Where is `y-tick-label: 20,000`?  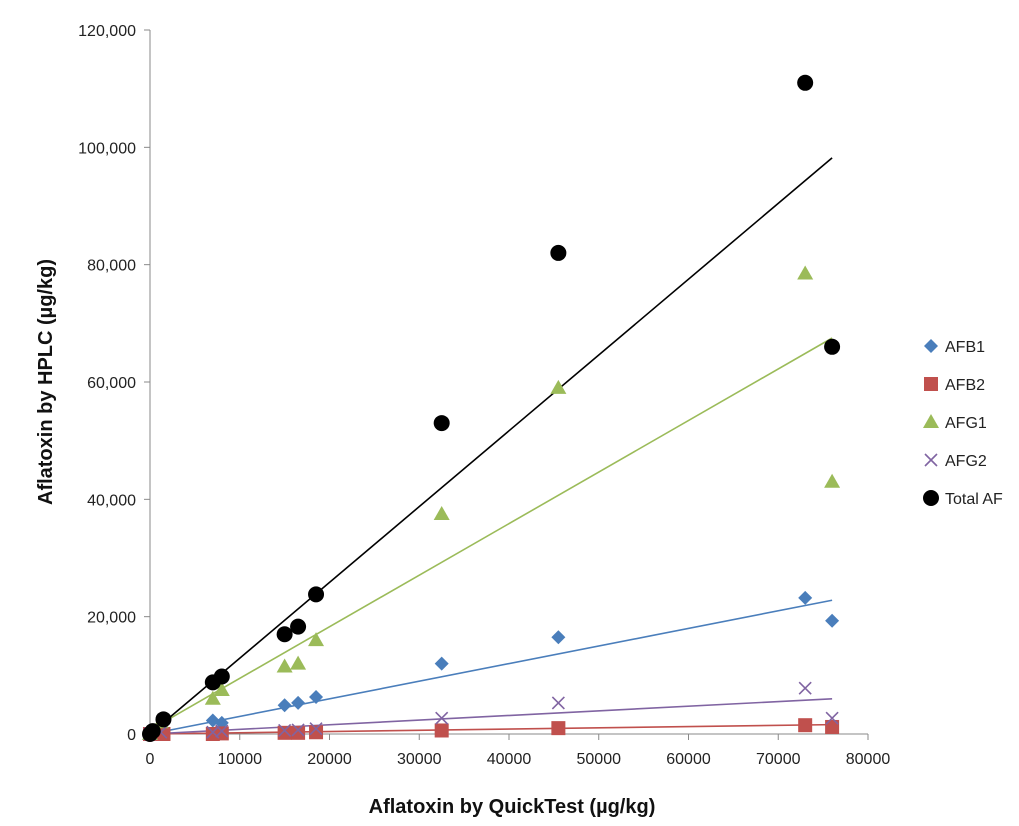
y-tick-label: 20,000 is located at coordinates (111, 618).